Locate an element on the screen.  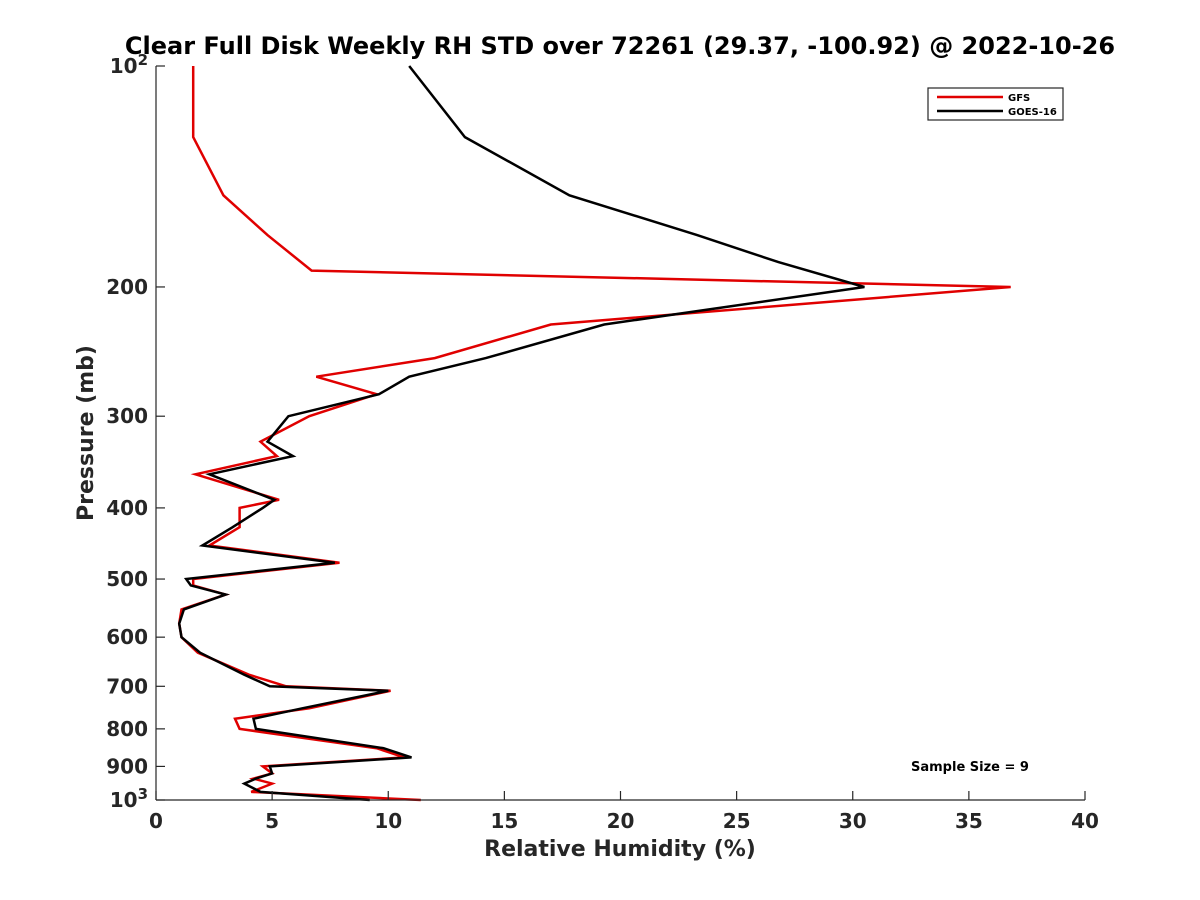
y-tick-label-base: 300 is located at coordinates (127, 416).